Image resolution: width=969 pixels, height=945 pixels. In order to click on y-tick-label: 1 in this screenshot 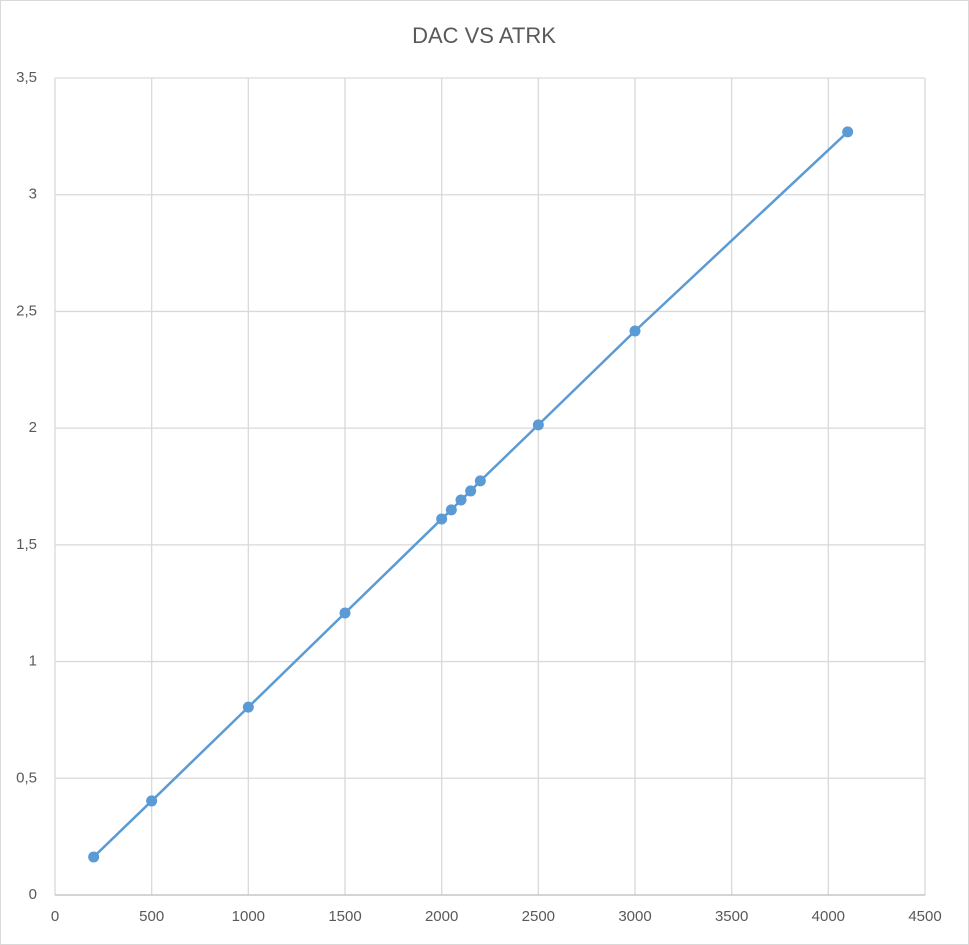, I will do `click(33, 661)`.